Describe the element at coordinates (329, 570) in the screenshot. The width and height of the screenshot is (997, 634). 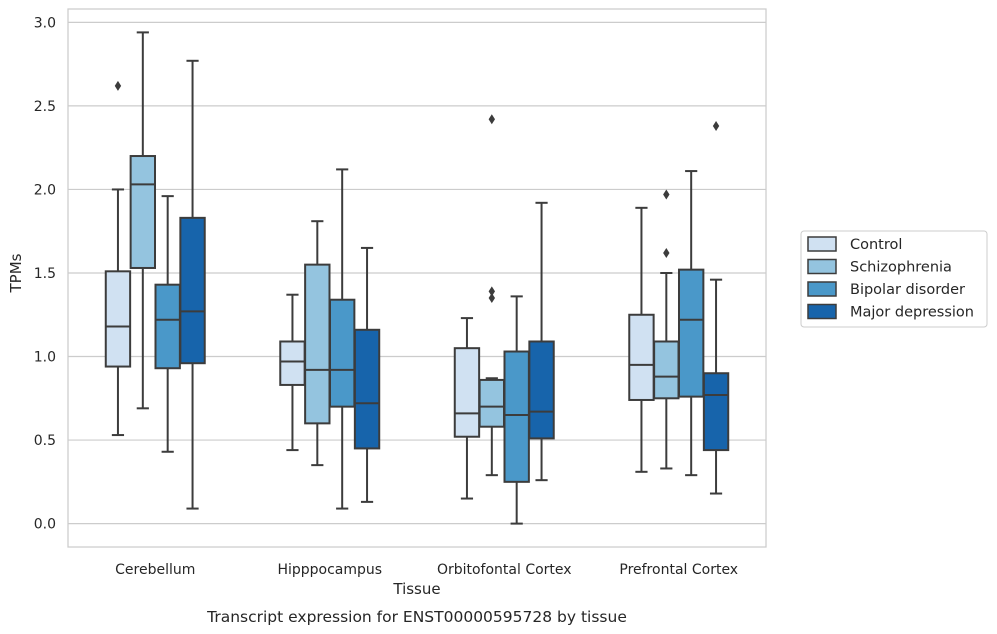
I see `x-tick-label: Hipppocampus` at that location.